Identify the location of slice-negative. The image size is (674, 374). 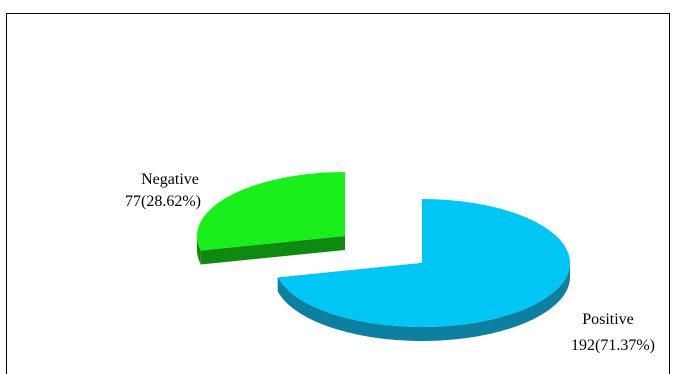
(271, 211).